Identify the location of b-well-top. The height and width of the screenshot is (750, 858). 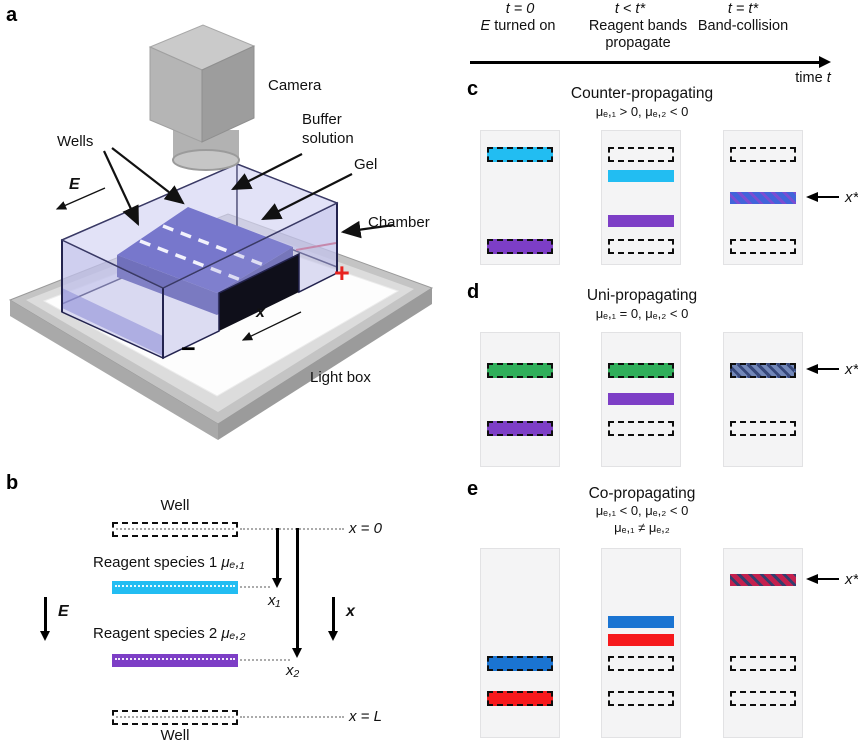
(175, 529).